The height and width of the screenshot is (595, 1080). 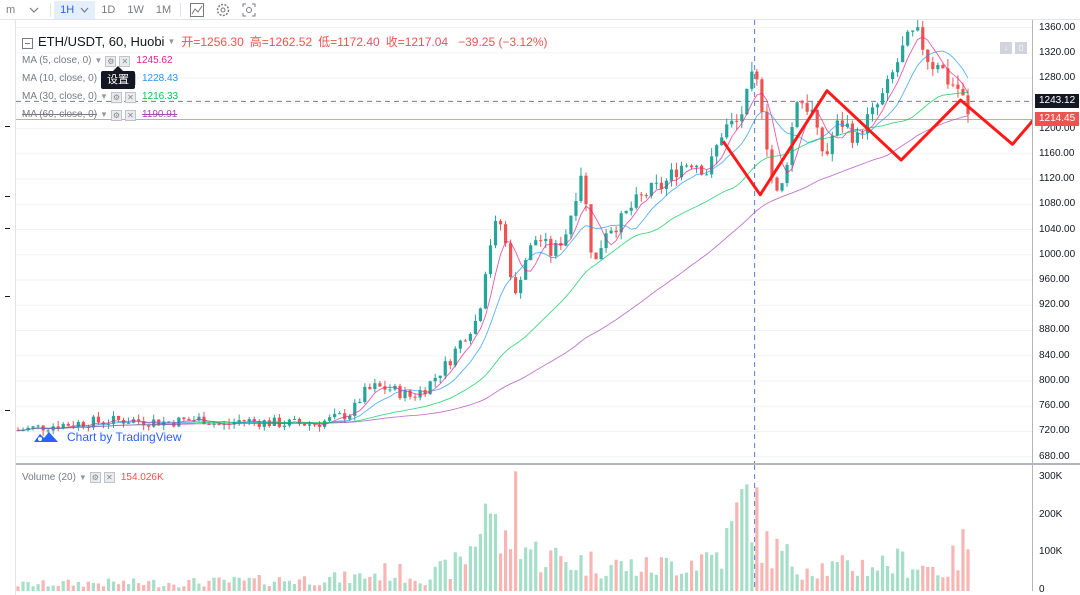 What do you see at coordinates (181, 9) in the screenshot?
I see `toolbar-separator` at bounding box center [181, 9].